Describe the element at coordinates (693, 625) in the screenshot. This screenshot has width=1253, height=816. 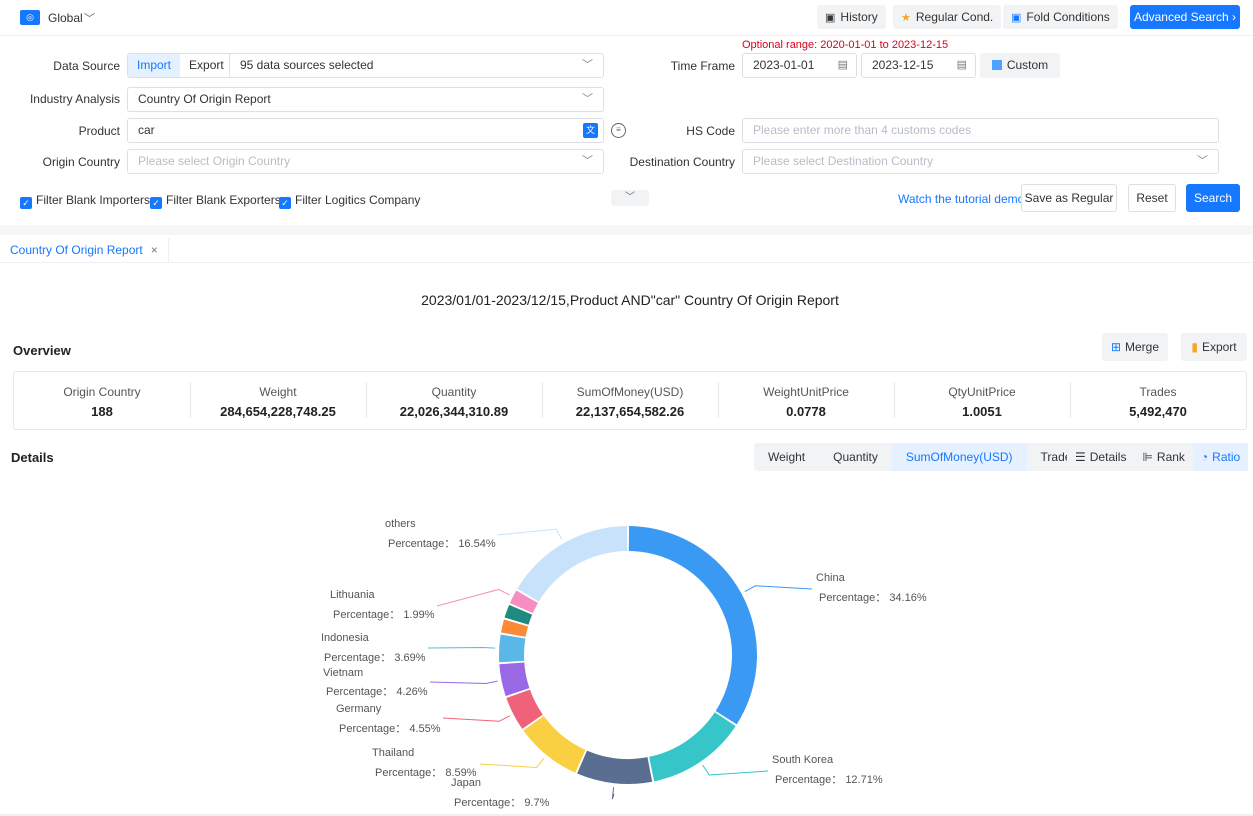
I see `donut-slice-china` at that location.